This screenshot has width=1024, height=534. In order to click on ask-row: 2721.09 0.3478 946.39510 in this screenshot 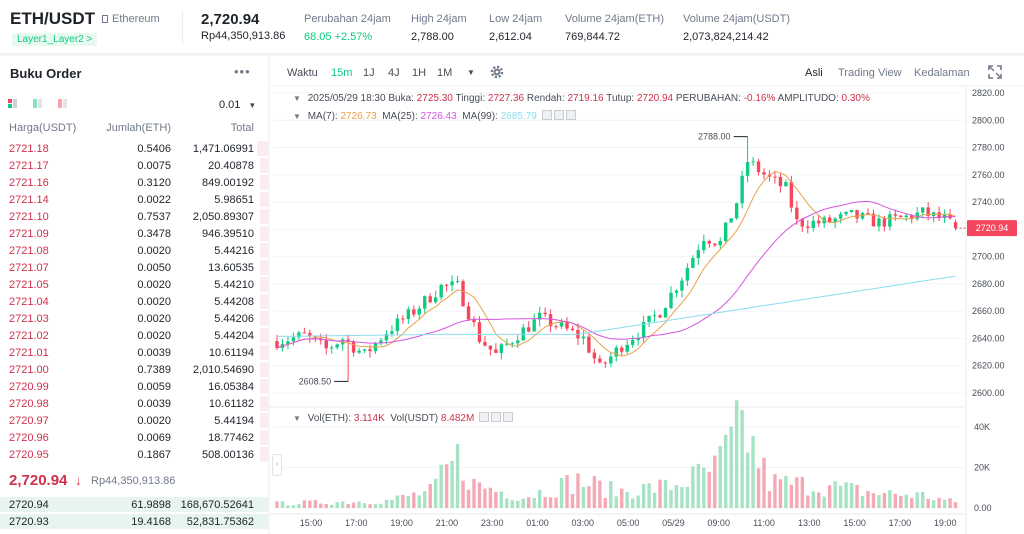, I will do `click(134, 233)`.